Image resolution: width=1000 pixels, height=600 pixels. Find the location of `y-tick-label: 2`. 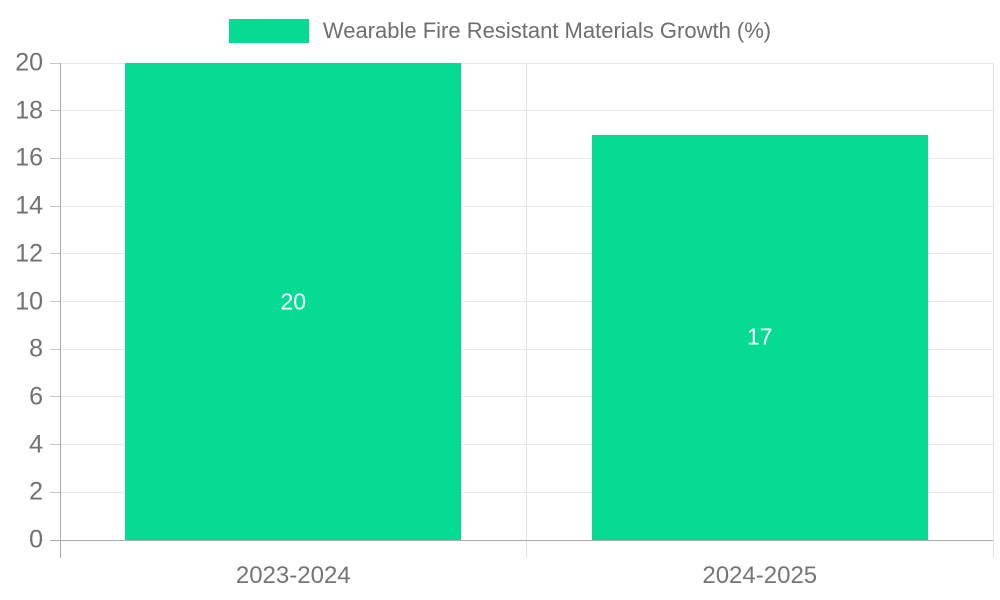

y-tick-label: 2 is located at coordinates (36, 491).